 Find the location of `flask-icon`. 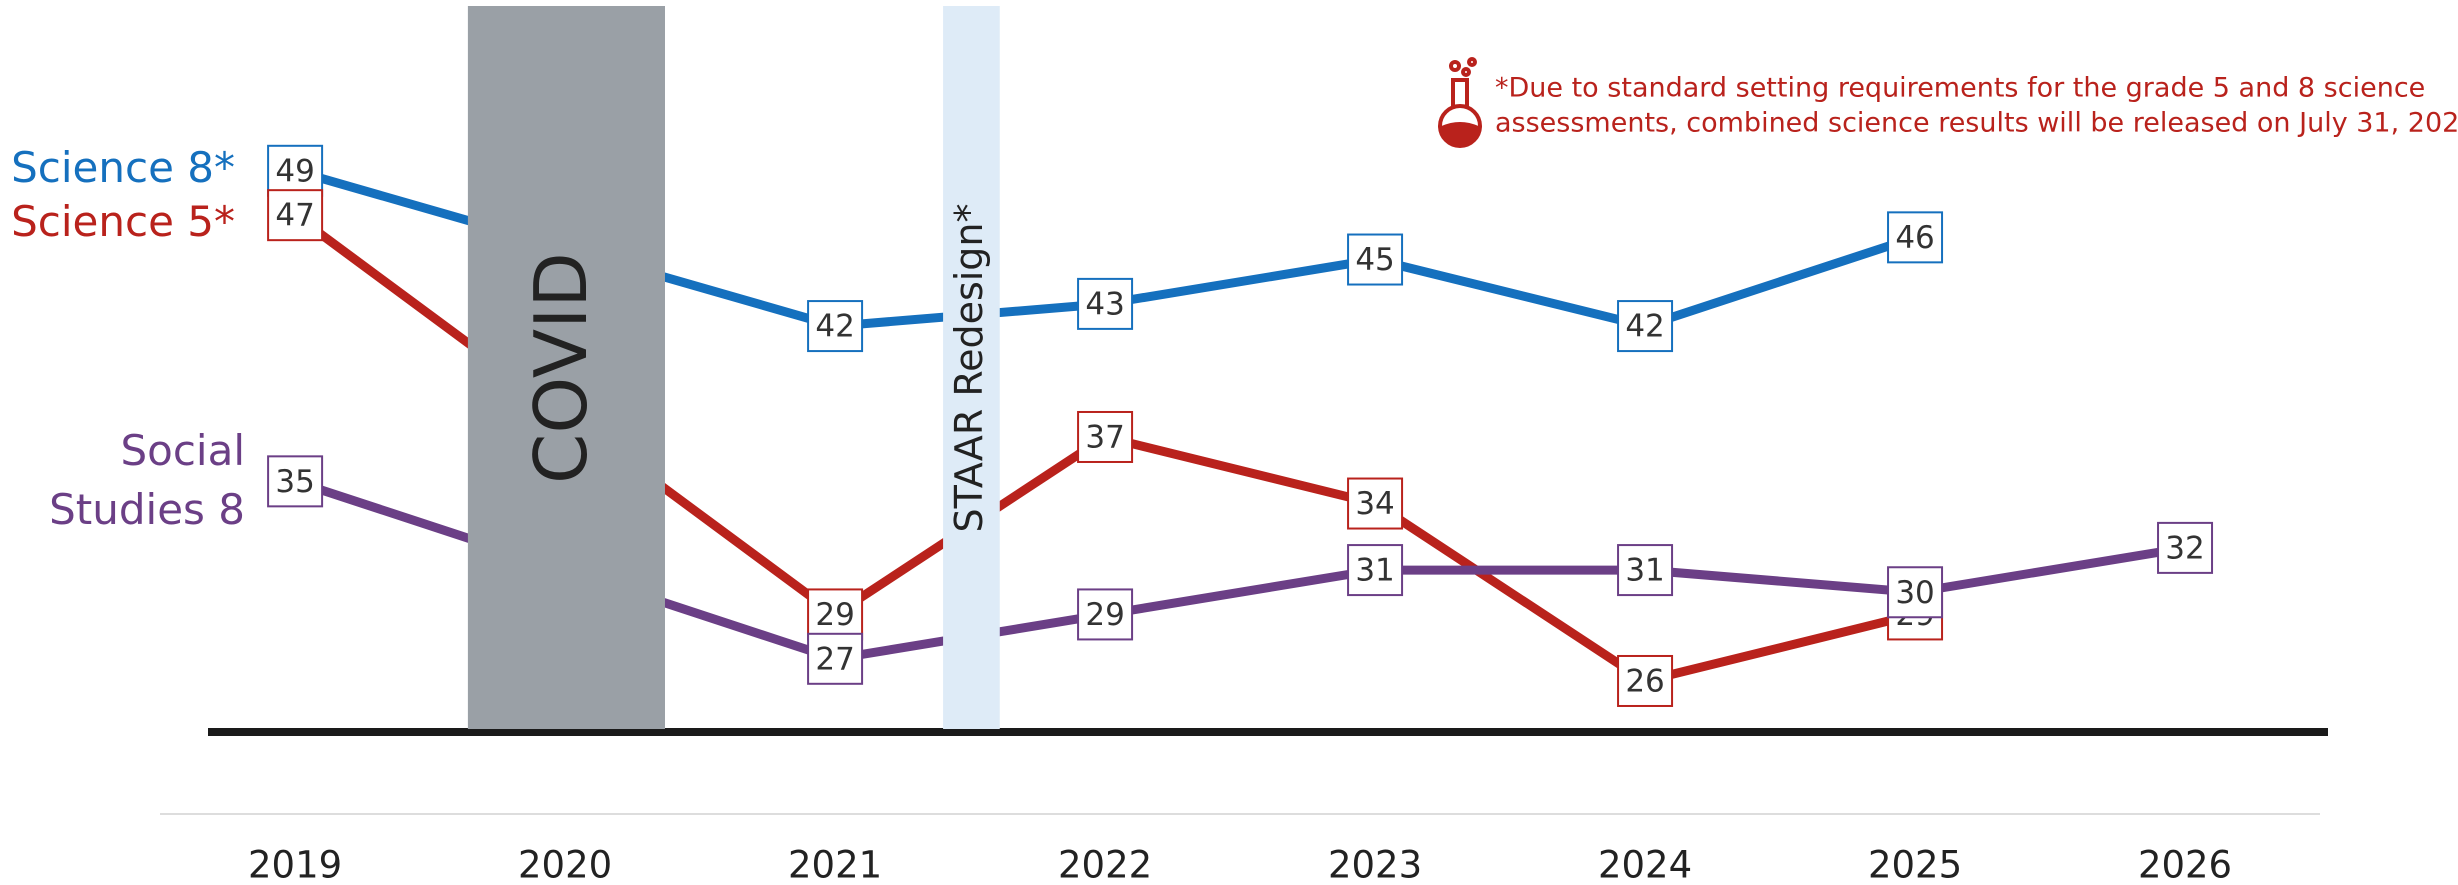

flask-icon is located at coordinates (1460, 102).